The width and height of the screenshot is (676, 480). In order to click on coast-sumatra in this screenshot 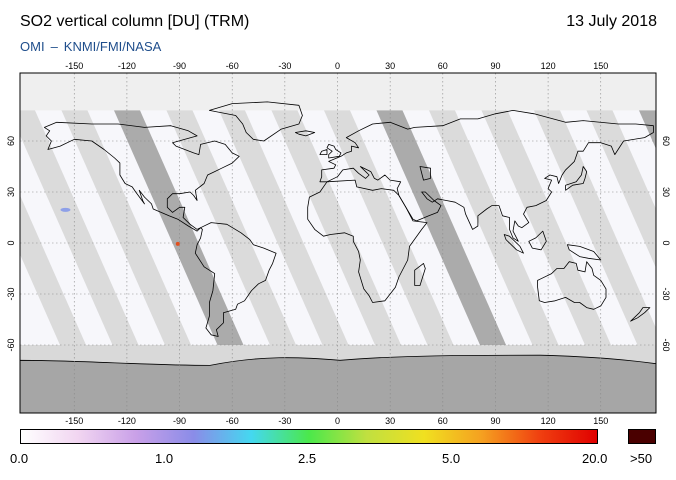, I will do `click(513, 244)`.